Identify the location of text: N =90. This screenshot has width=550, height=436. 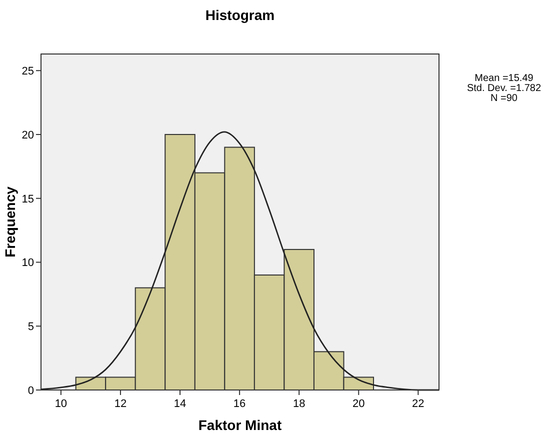
(504, 98).